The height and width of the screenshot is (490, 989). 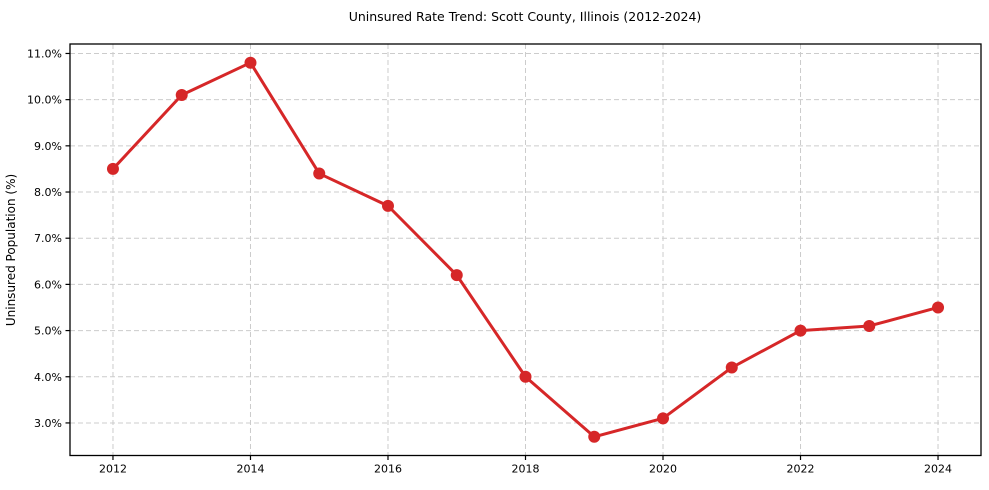 I want to click on data-point-2020, so click(x=663, y=418).